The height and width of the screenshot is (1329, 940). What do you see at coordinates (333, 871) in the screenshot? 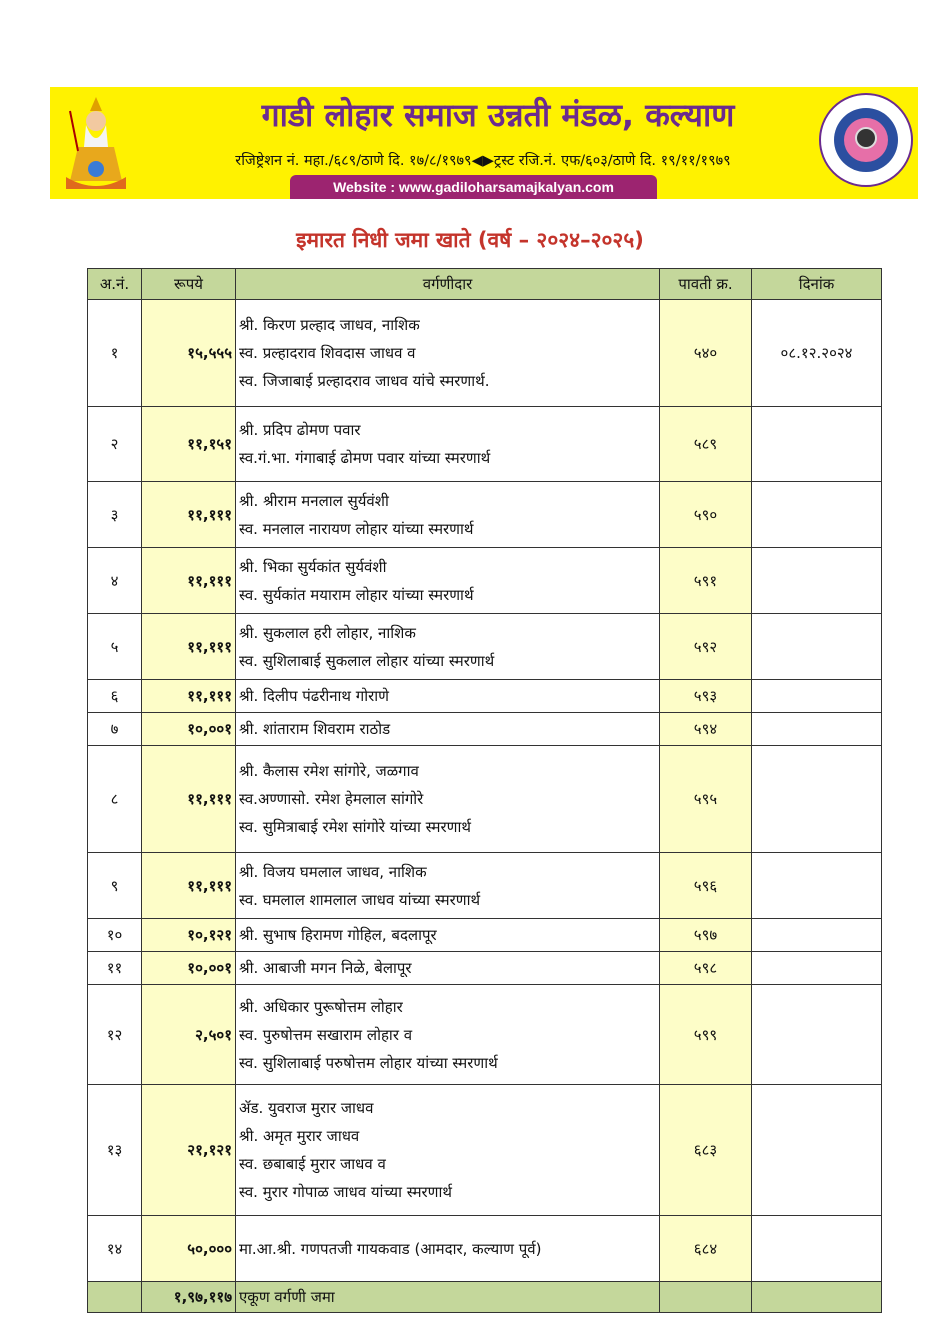
I see `donor-line: श्री. विजय घमलाल जाधव, नाशिक` at bounding box center [333, 871].